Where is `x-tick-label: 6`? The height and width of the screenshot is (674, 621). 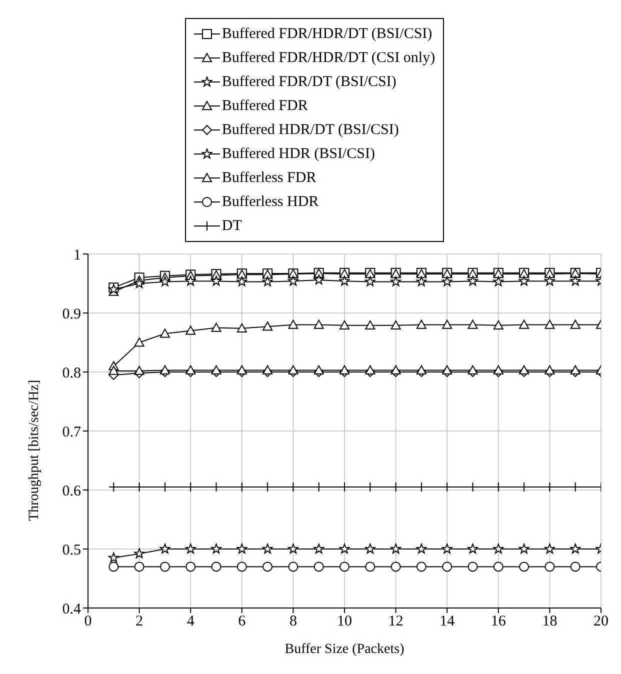 x-tick-label: 6 is located at coordinates (242, 622).